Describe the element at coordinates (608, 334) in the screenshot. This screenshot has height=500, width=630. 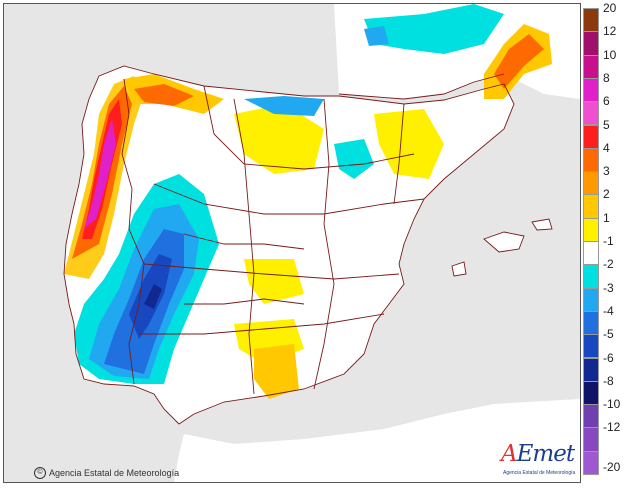
I see `legend-label: -5` at that location.